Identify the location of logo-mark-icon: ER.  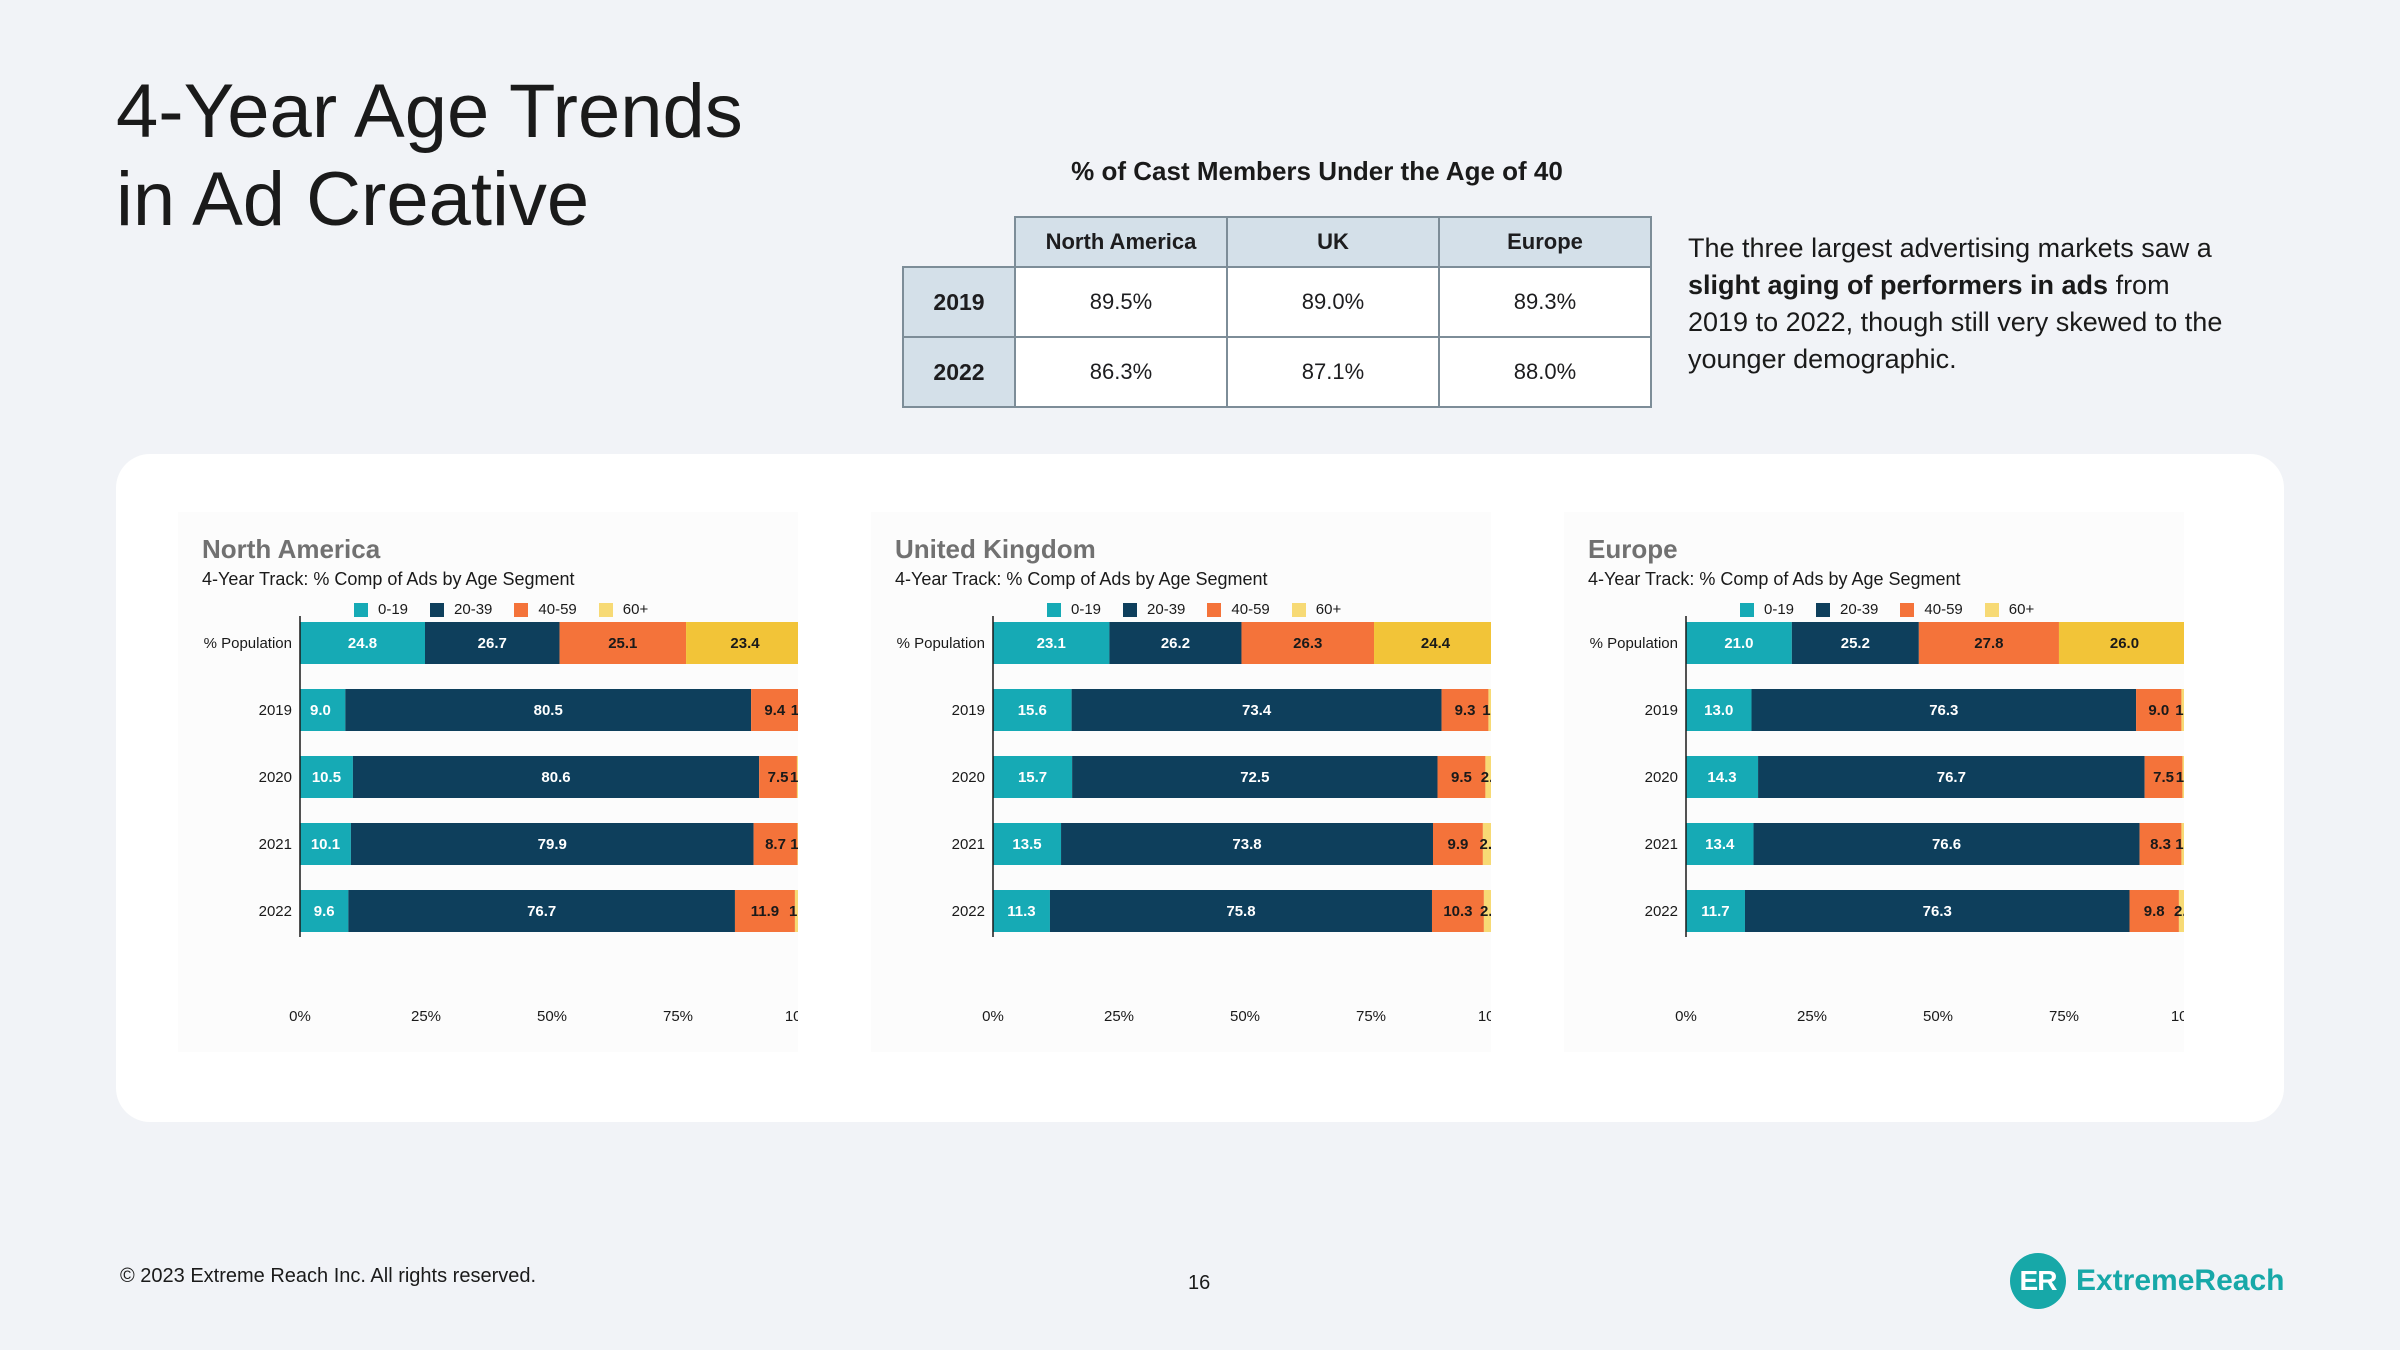
(2038, 1281).